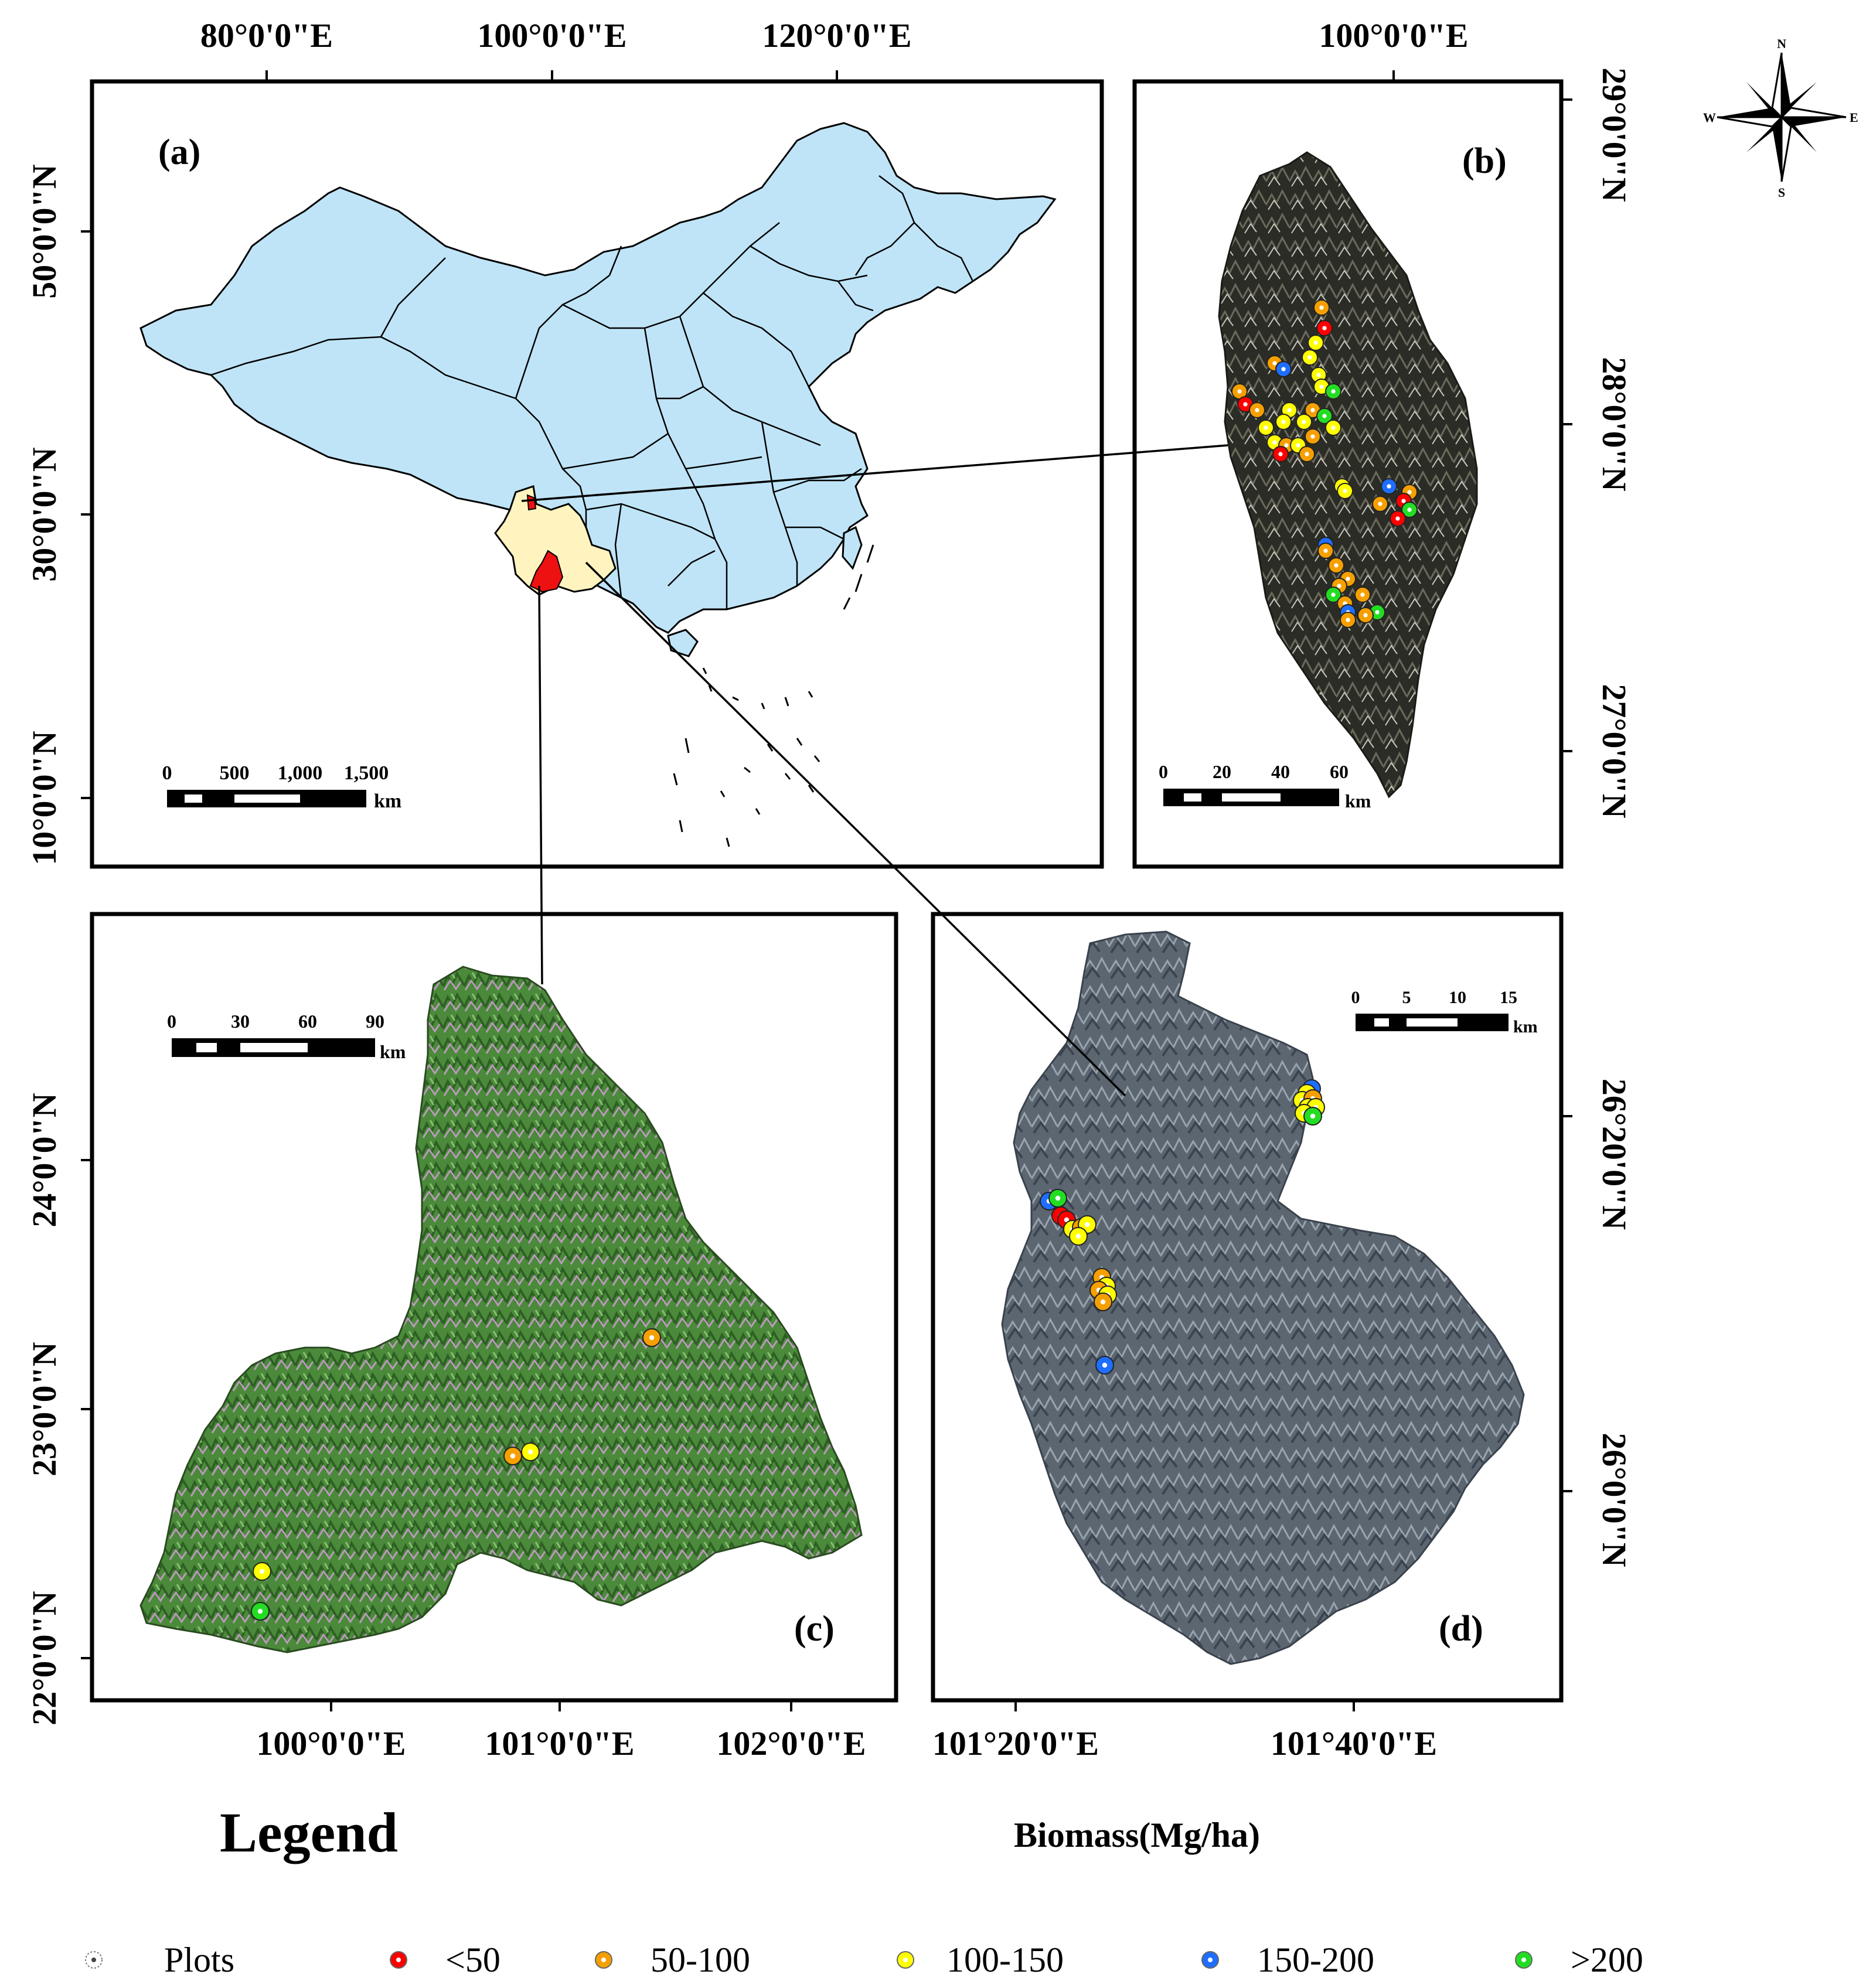 The image size is (1866, 1988). I want to click on svg-text: 5, so click(1406, 997).